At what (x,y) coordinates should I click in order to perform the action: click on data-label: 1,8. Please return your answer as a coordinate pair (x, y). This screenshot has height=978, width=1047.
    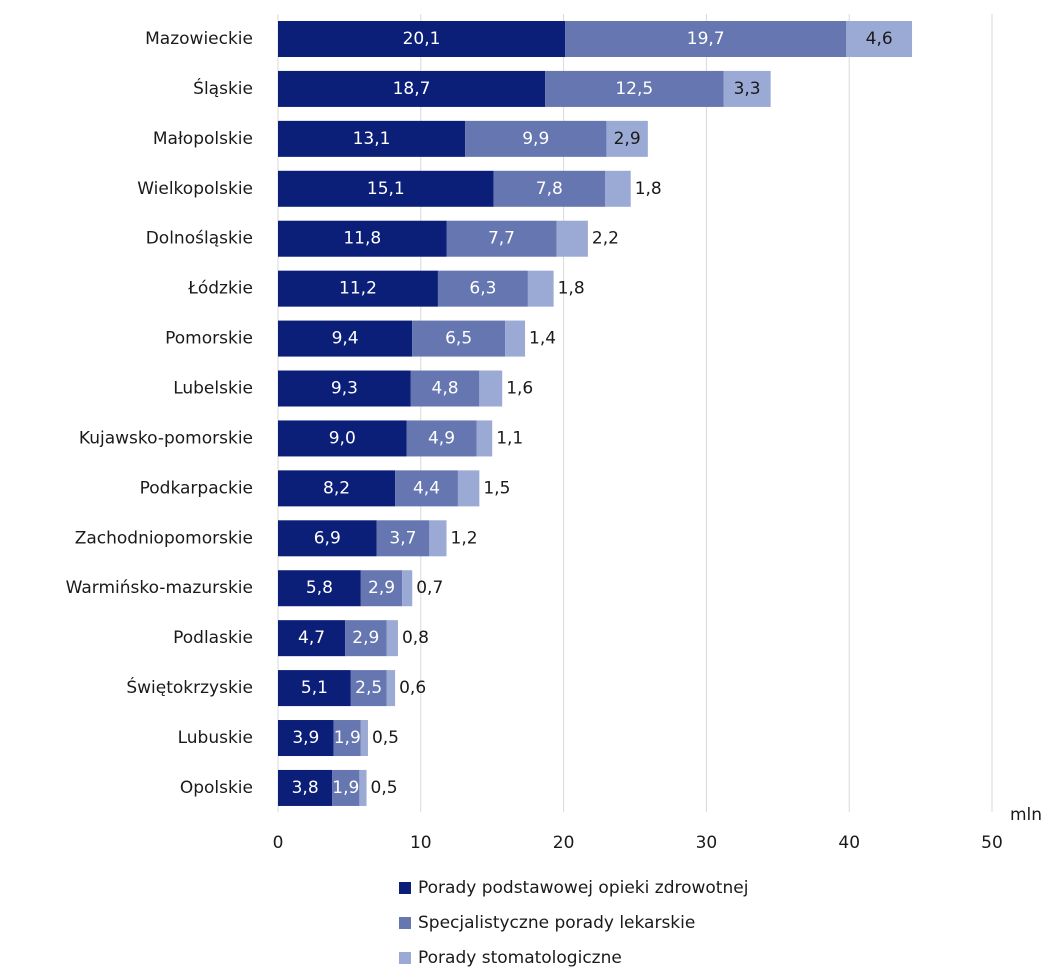
    Looking at the image, I should click on (571, 289).